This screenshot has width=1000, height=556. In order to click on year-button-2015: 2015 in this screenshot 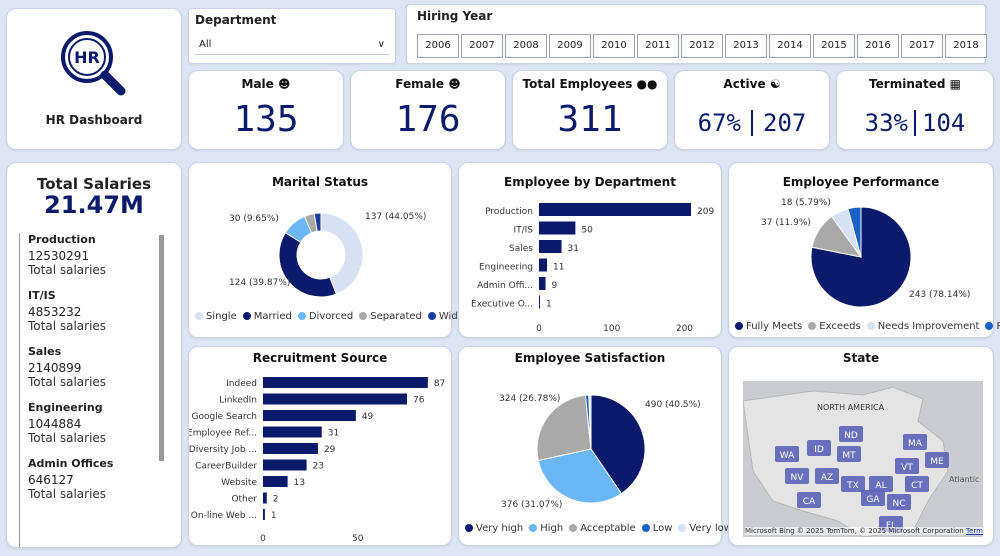, I will do `click(834, 46)`.